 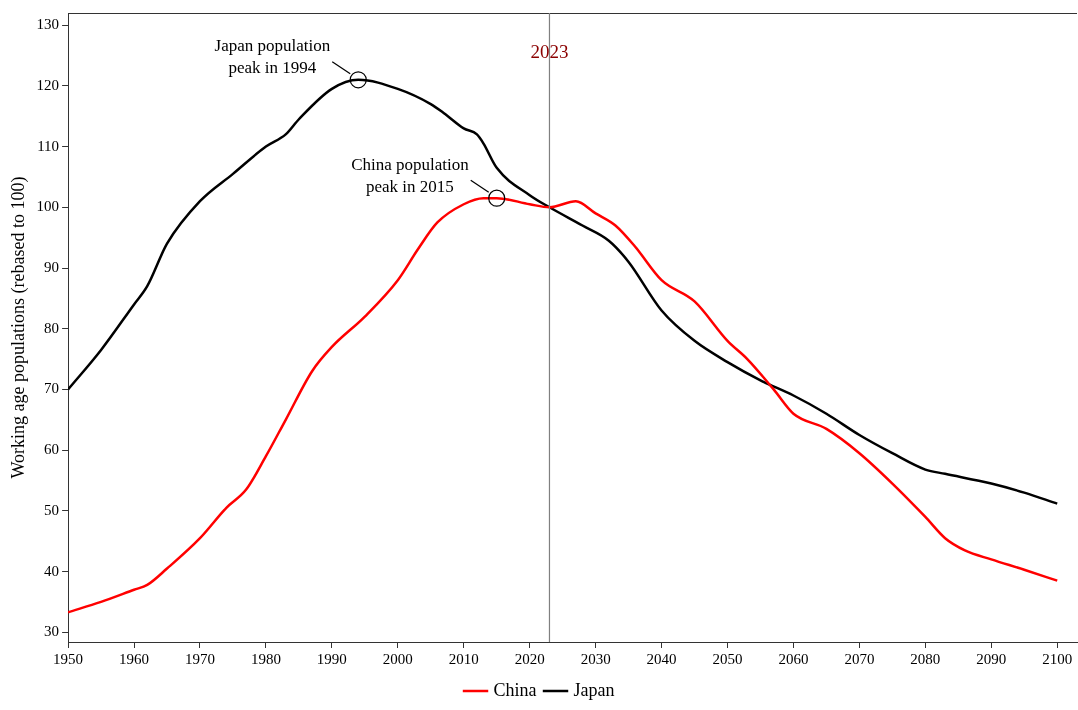 I want to click on y-tick-label: 40, so click(x=52, y=570).